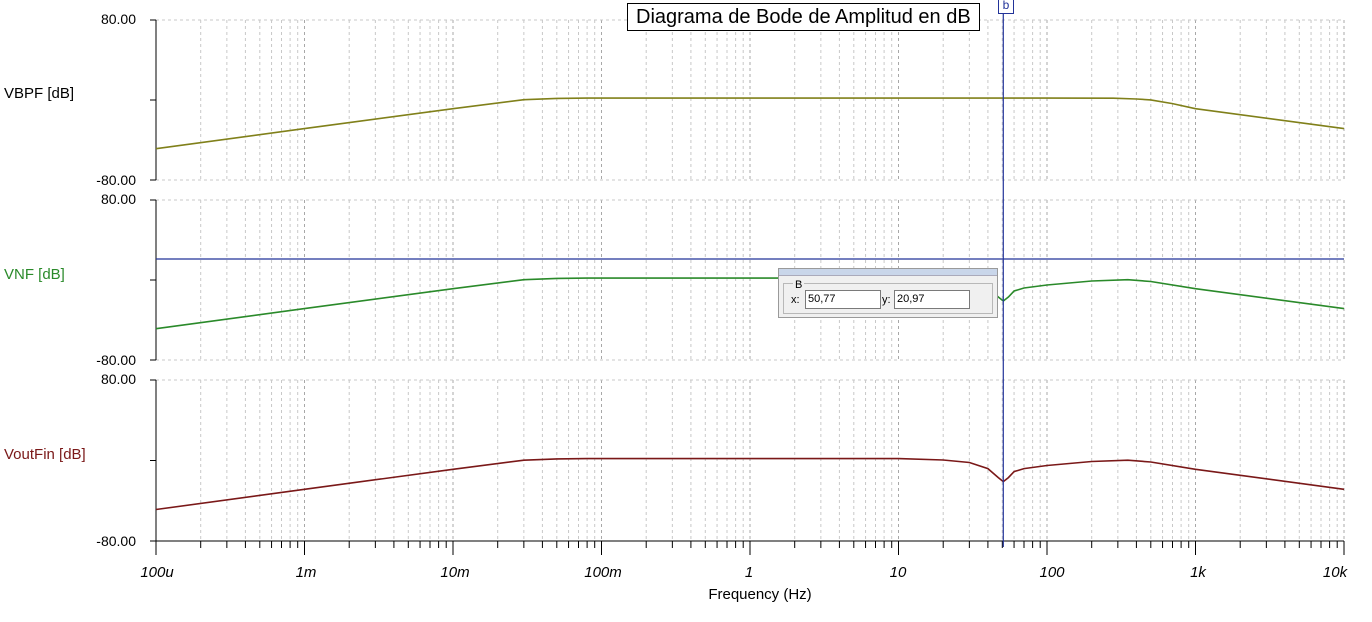 The image size is (1372, 622). What do you see at coordinates (118, 199) in the screenshot?
I see `ytick-top-panel2: 80.00` at bounding box center [118, 199].